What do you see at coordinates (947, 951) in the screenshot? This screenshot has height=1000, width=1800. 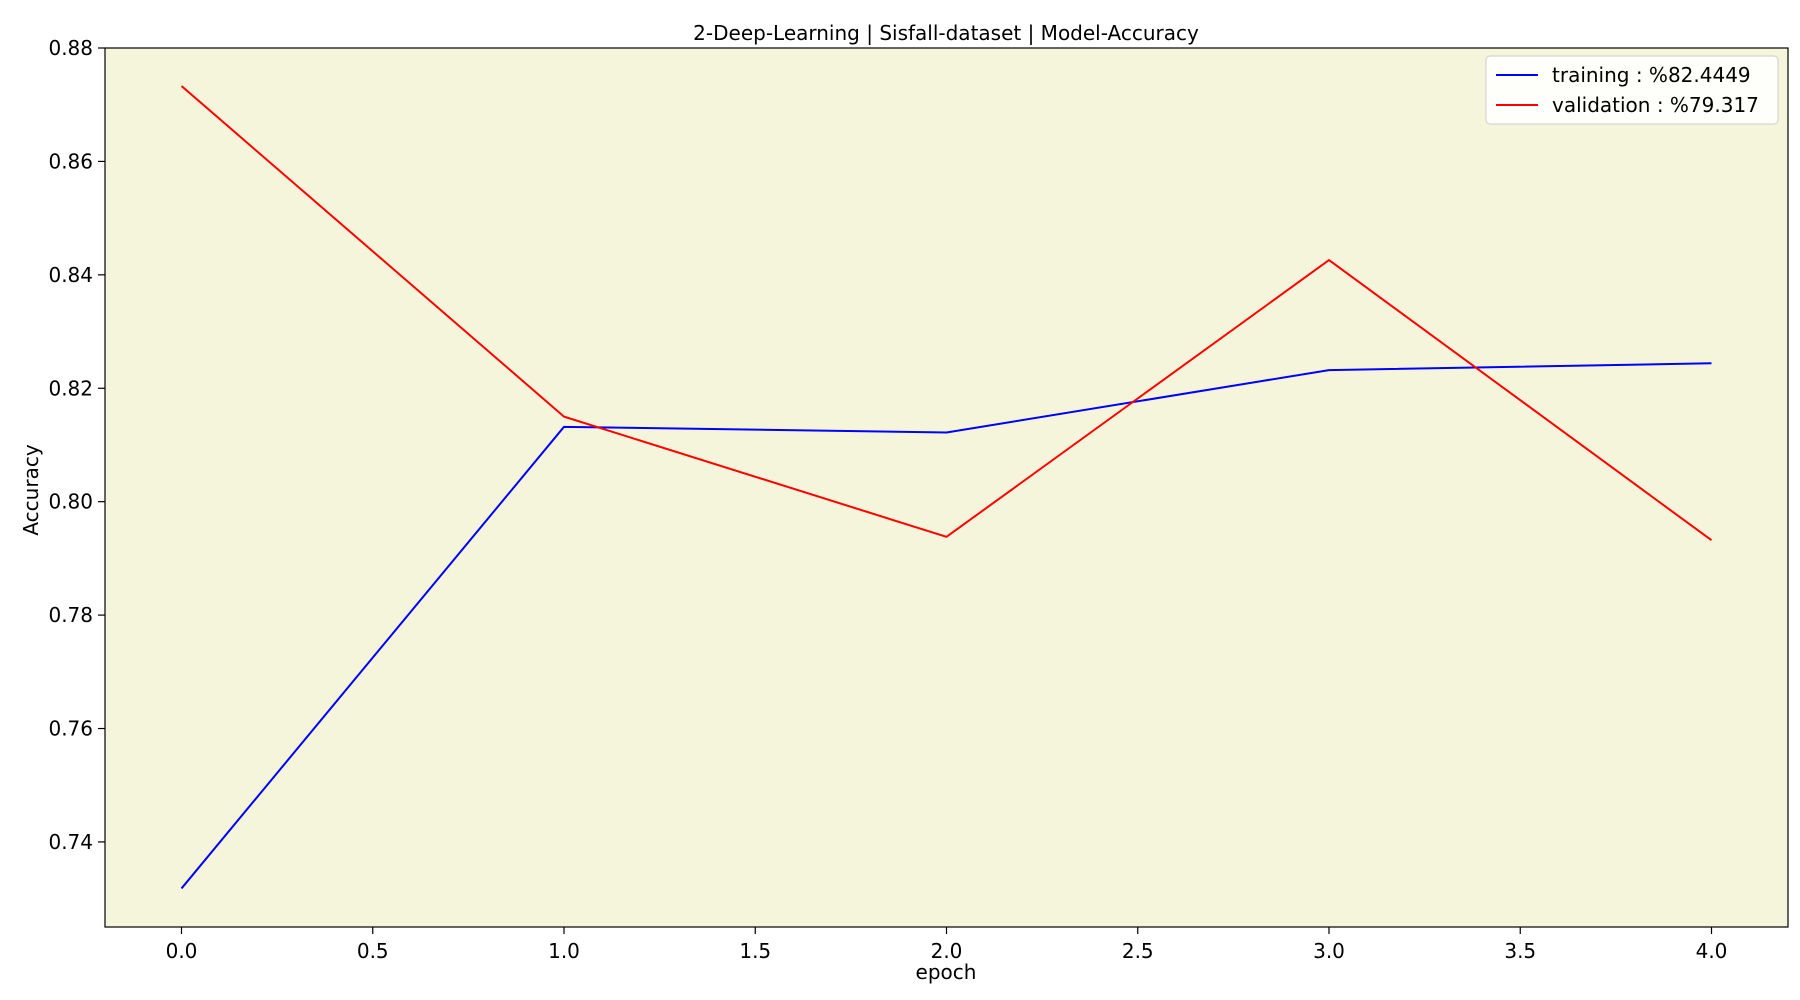 I see `x-tick-label: 2.0` at bounding box center [947, 951].